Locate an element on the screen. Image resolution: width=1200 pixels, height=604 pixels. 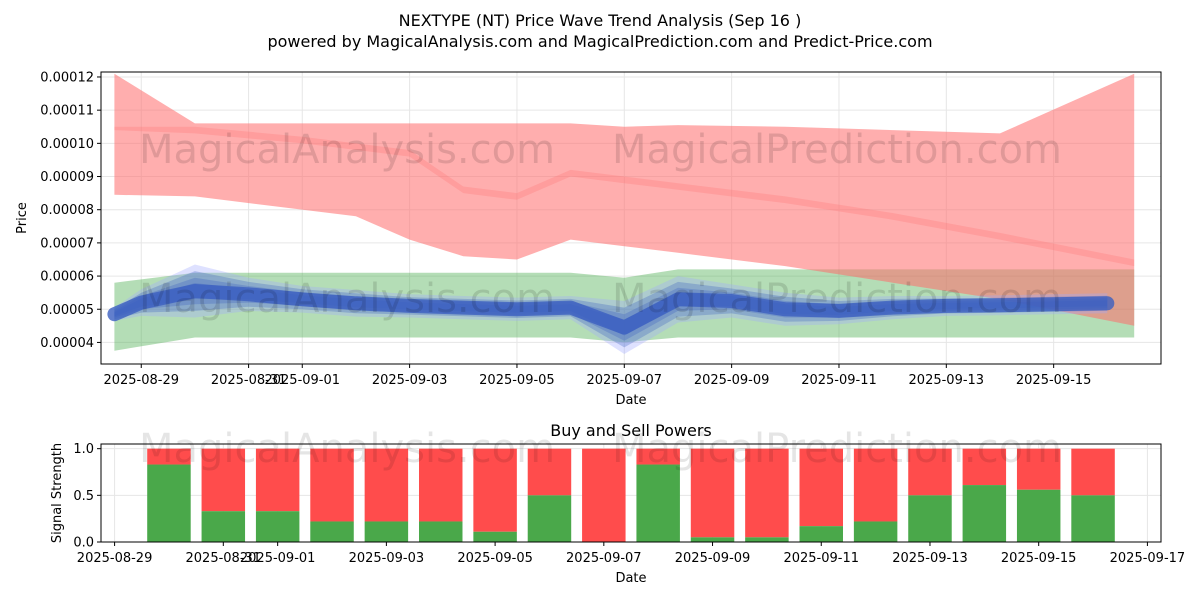
green-support-band is located at coordinates (624, 310).